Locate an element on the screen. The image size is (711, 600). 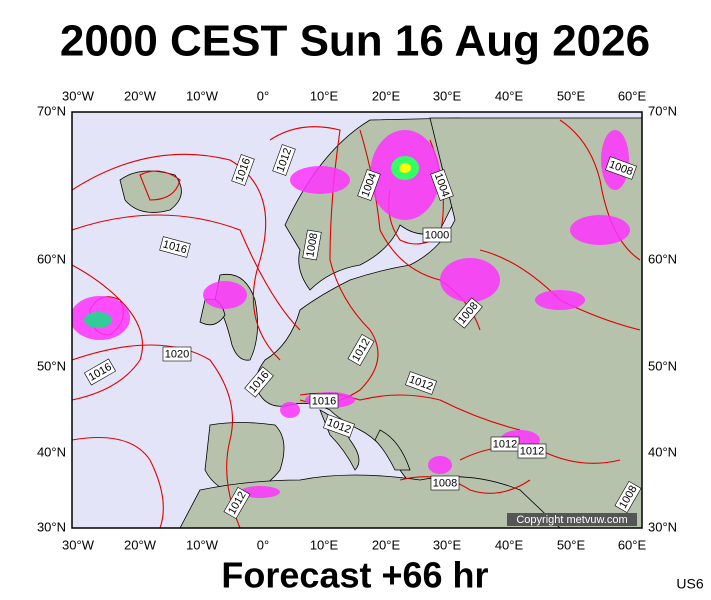
copyright-box is located at coordinates (572, 519).